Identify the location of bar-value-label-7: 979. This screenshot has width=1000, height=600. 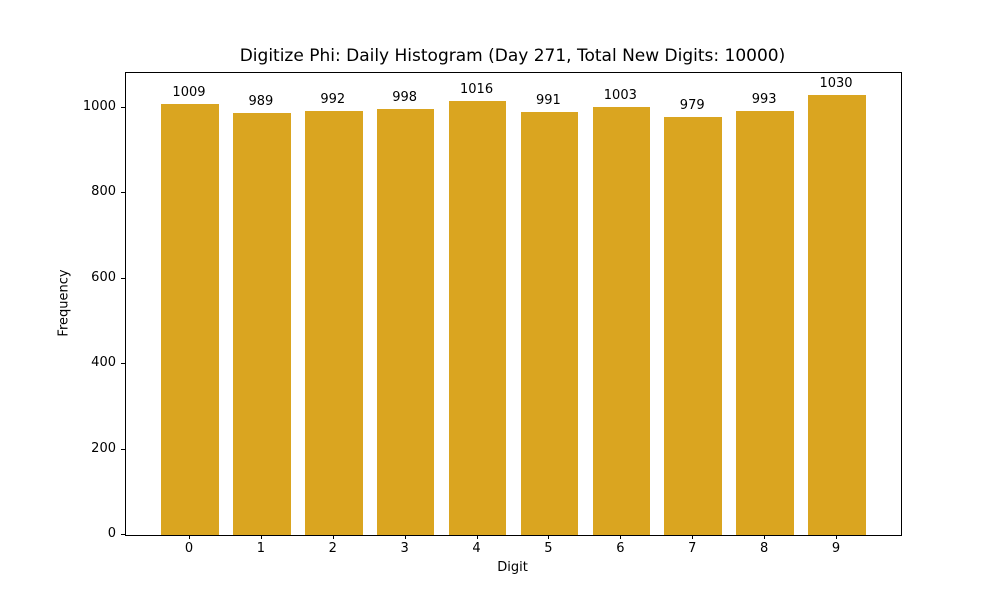
(692, 105).